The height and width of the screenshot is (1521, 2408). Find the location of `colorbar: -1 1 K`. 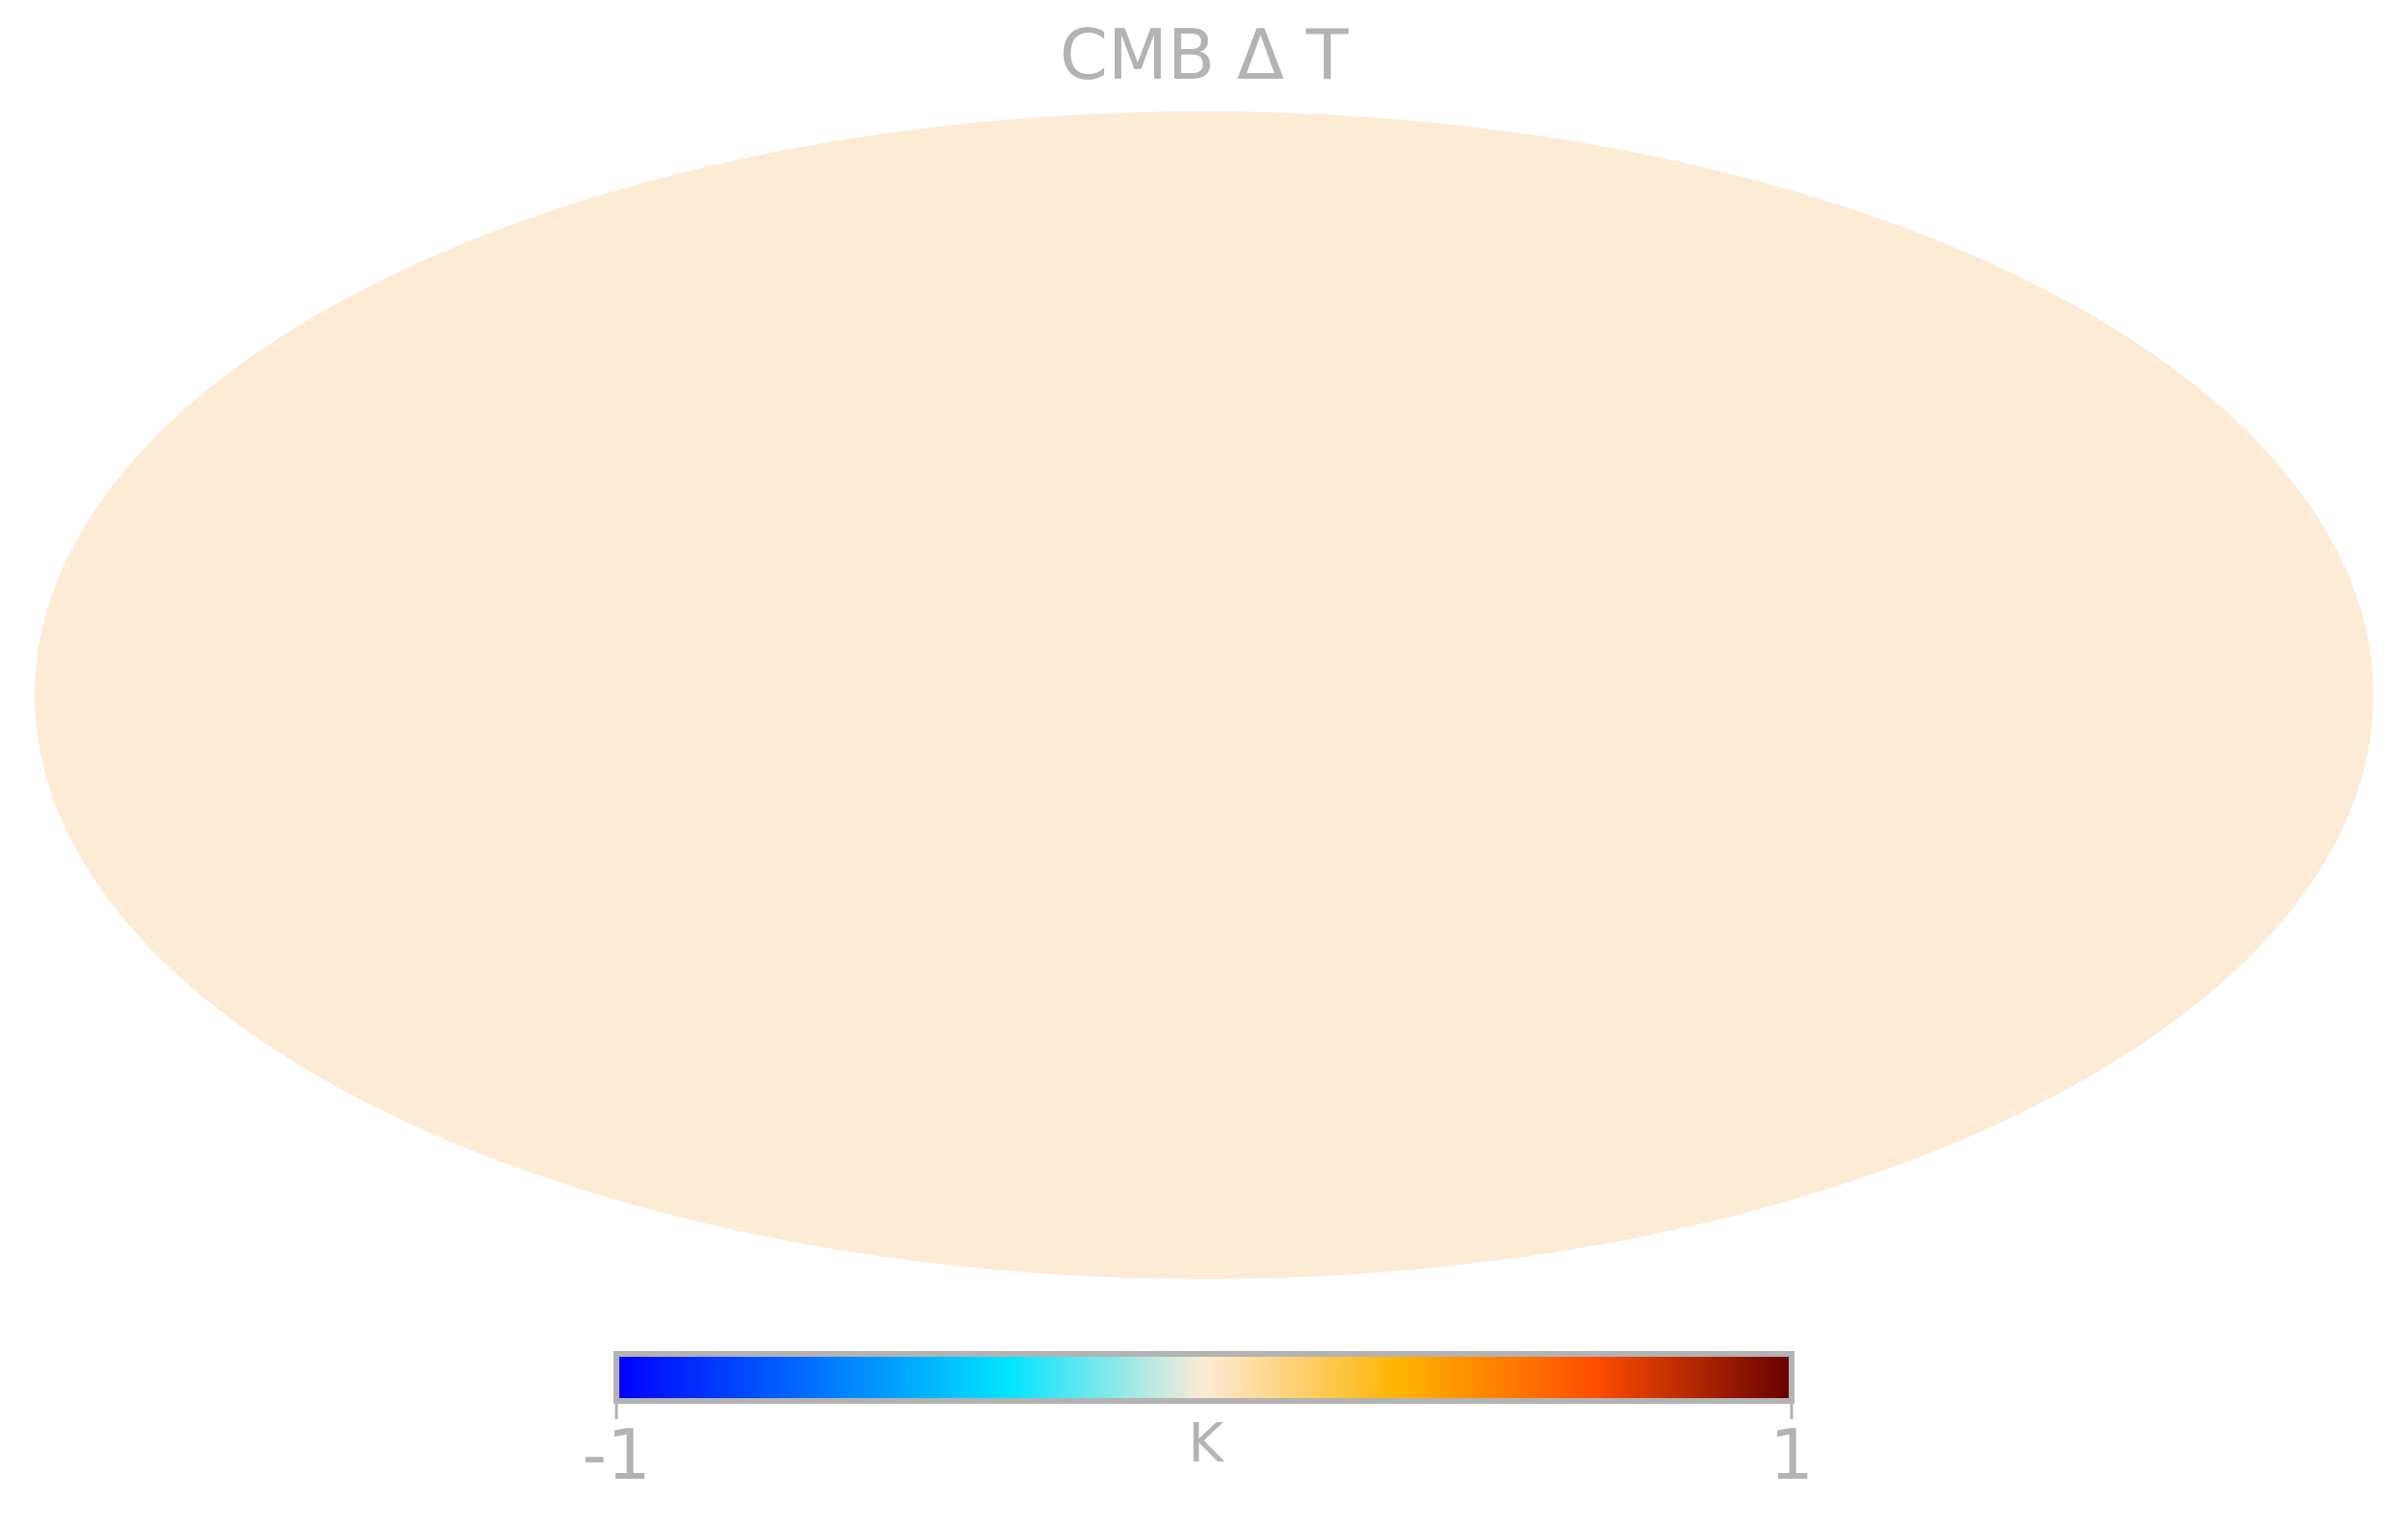

colorbar: -1 1 K is located at coordinates (1198, 1423).